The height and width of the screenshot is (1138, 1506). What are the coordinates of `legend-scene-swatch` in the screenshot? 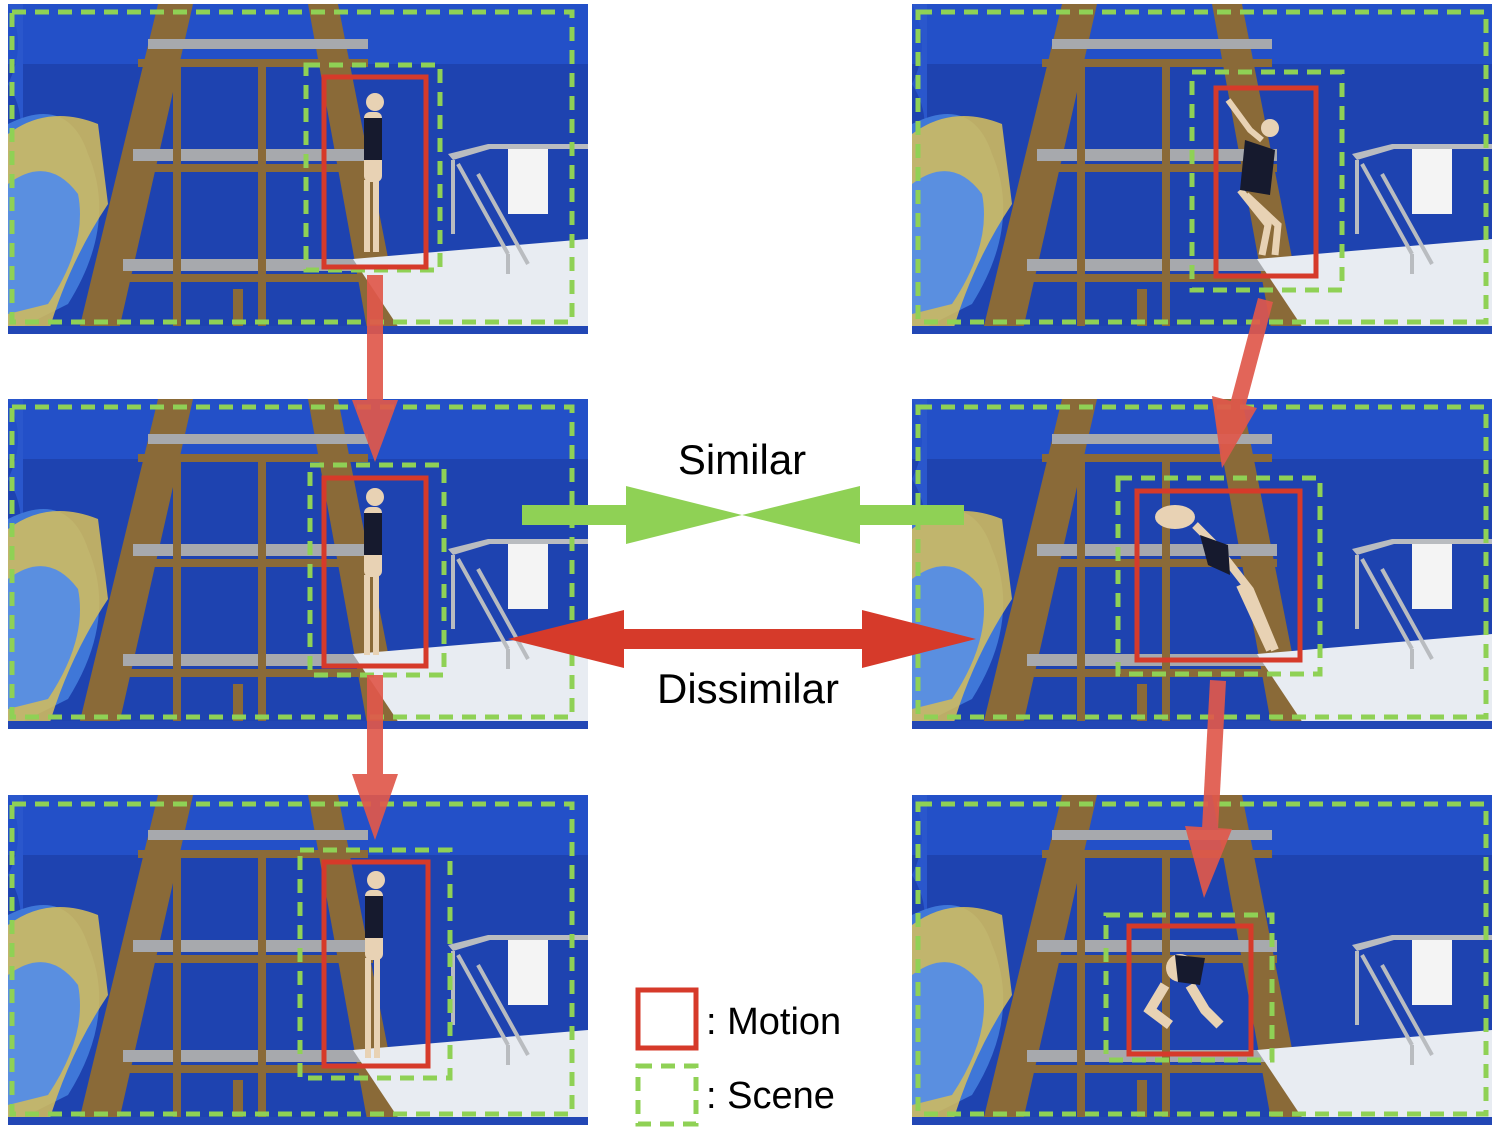 It's located at (667, 1095).